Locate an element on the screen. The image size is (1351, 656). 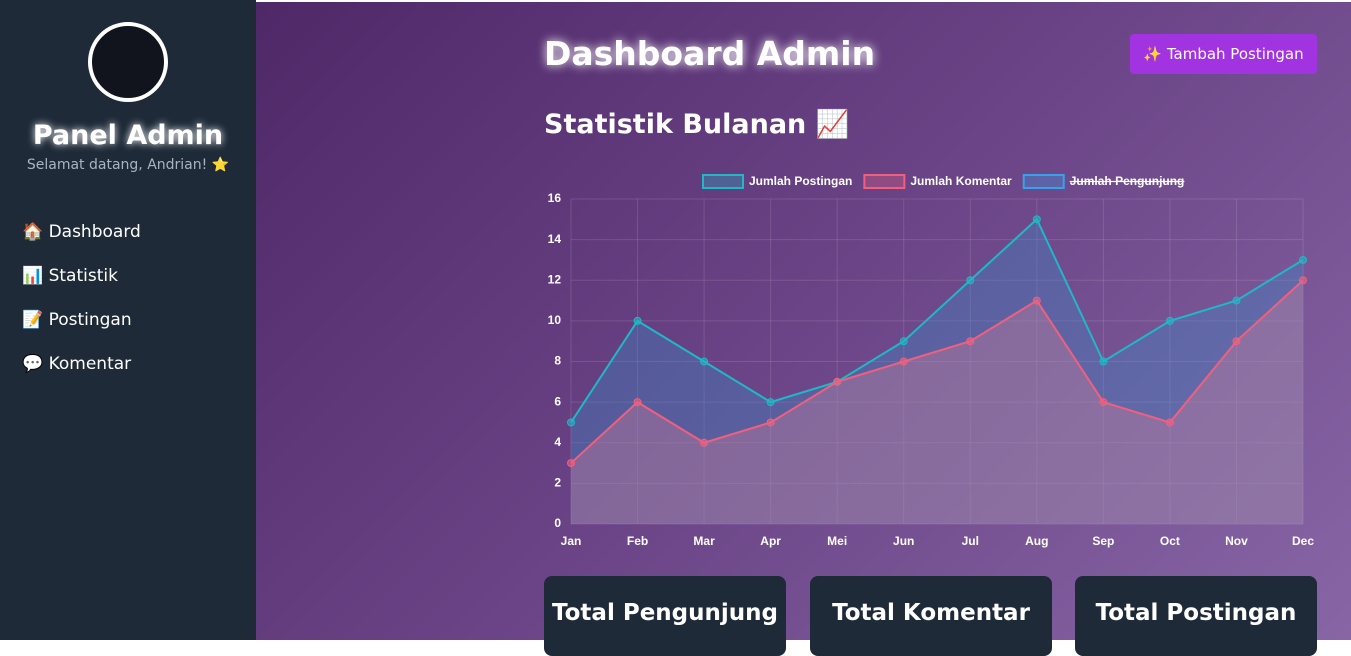
section-title: Statistik Bulanan 📈 is located at coordinates (697, 124).